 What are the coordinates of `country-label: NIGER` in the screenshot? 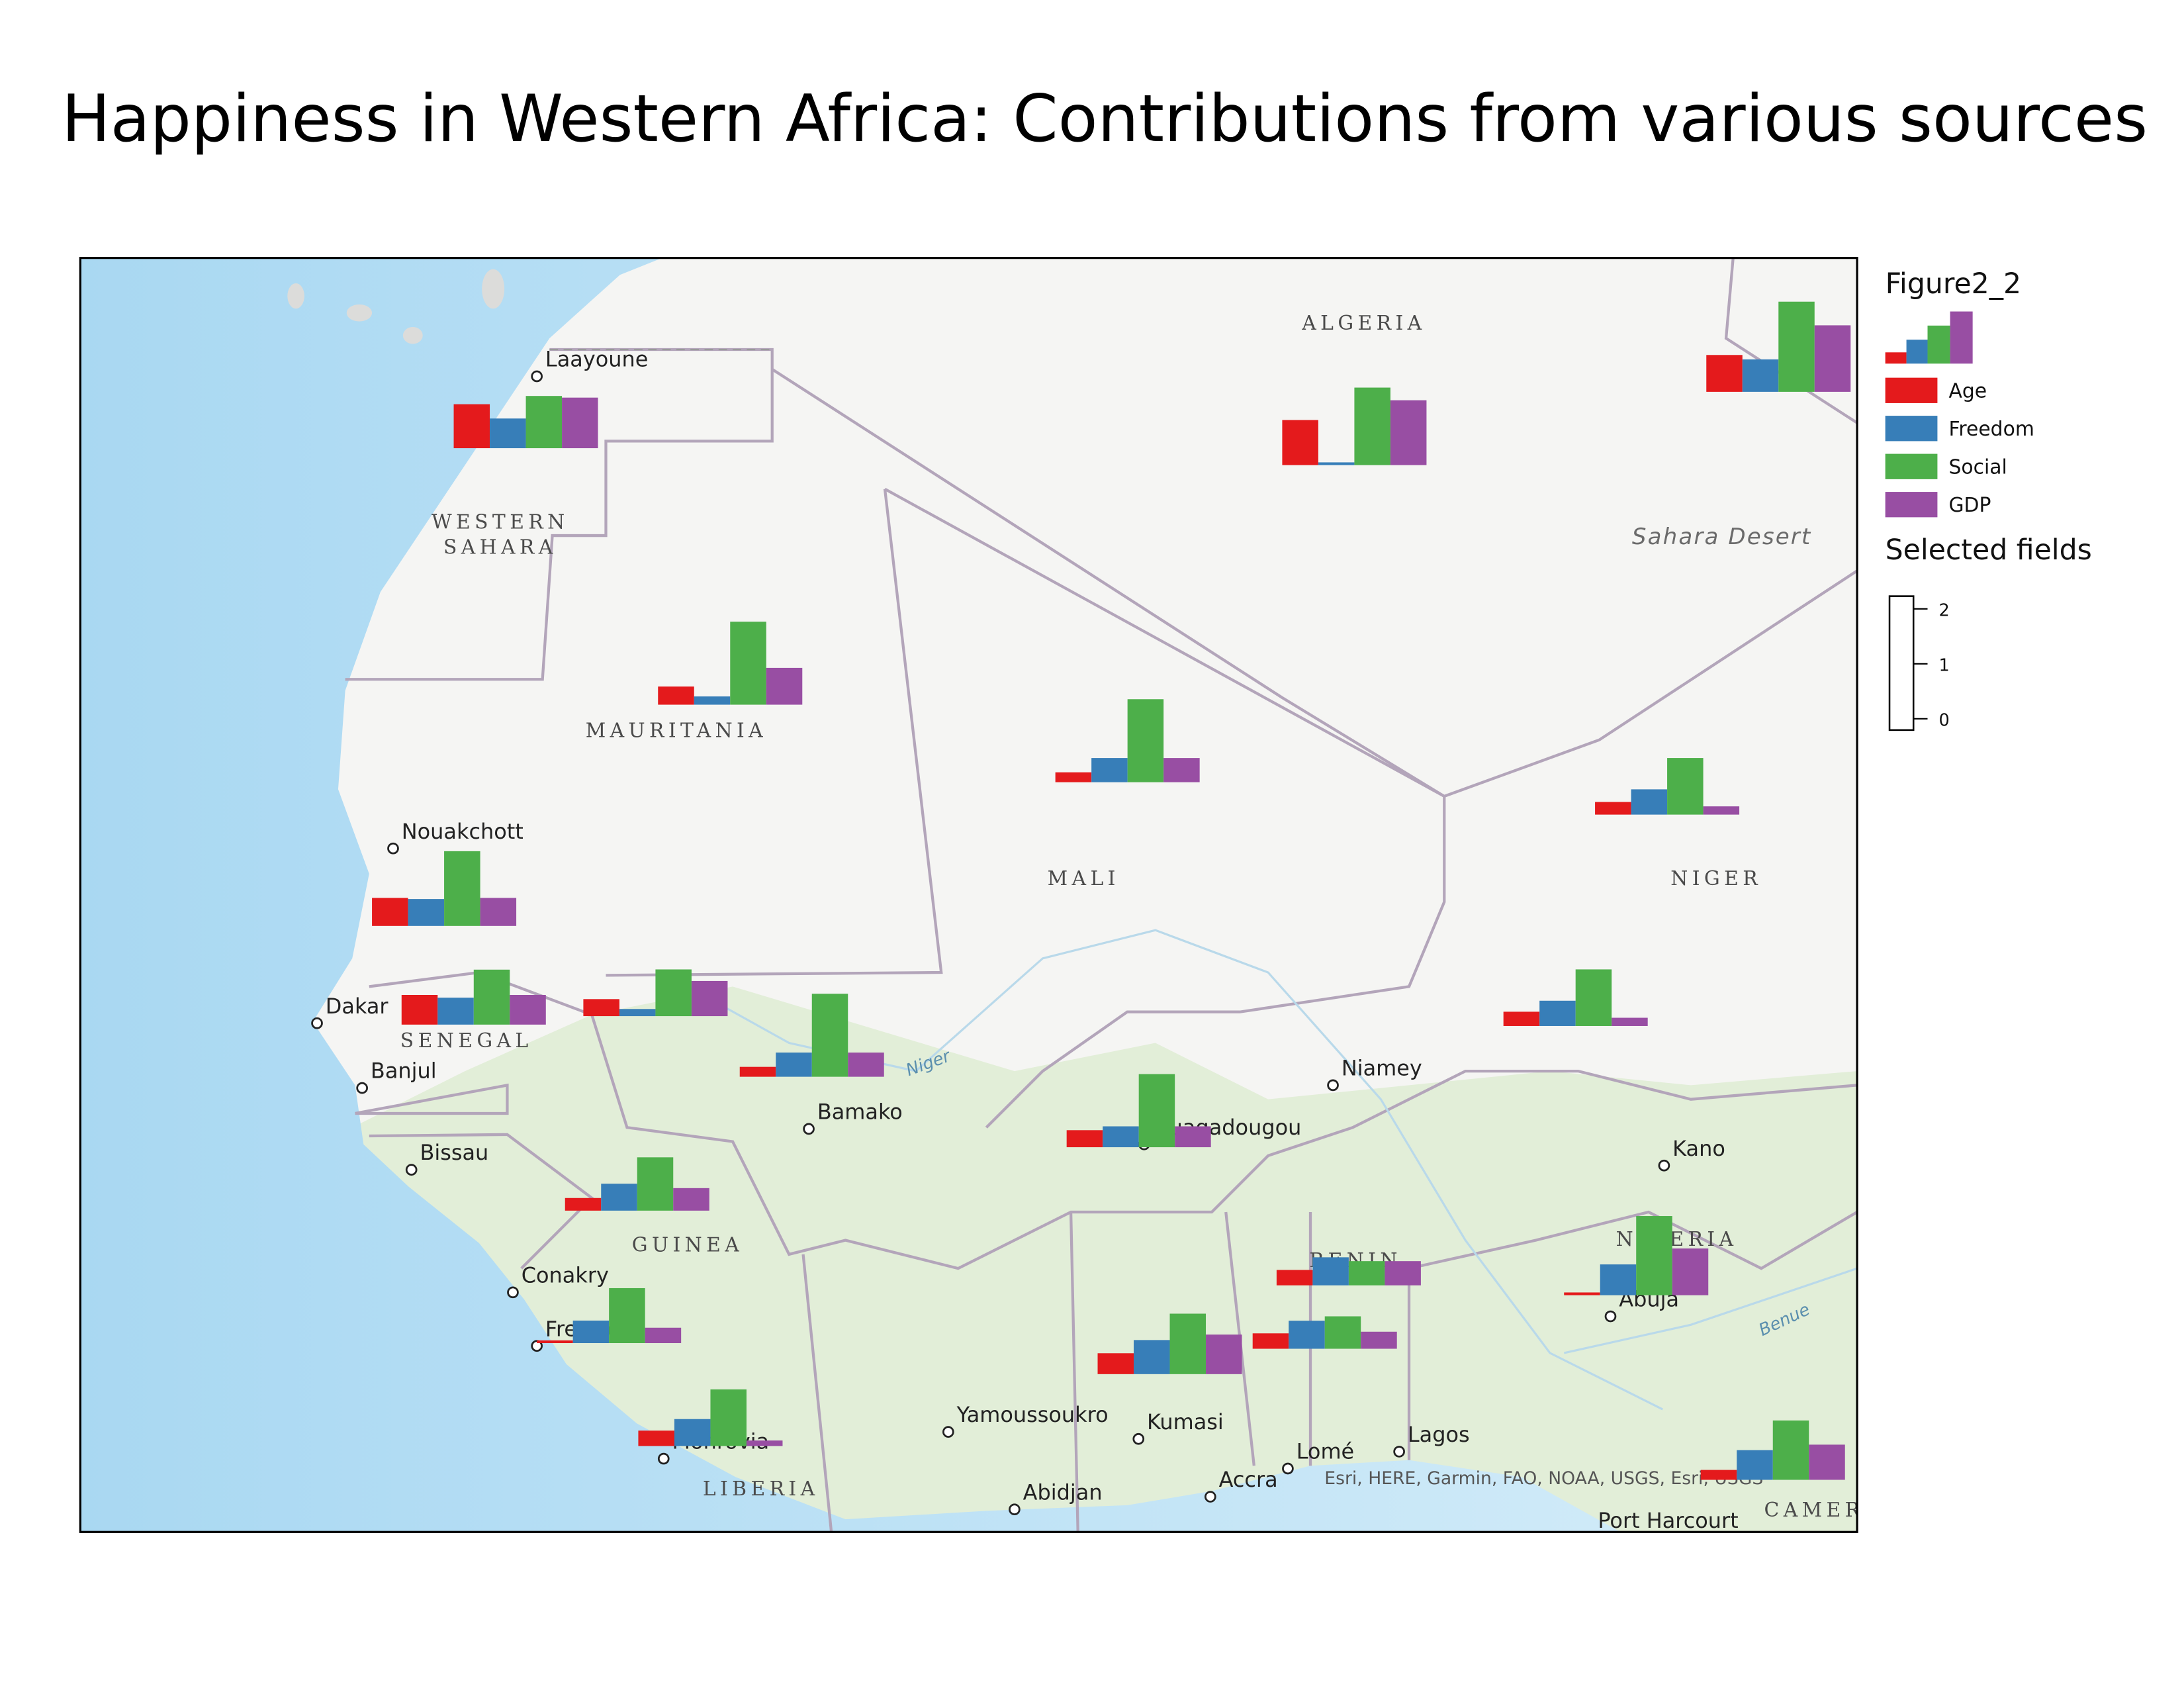 It's located at (1716, 878).